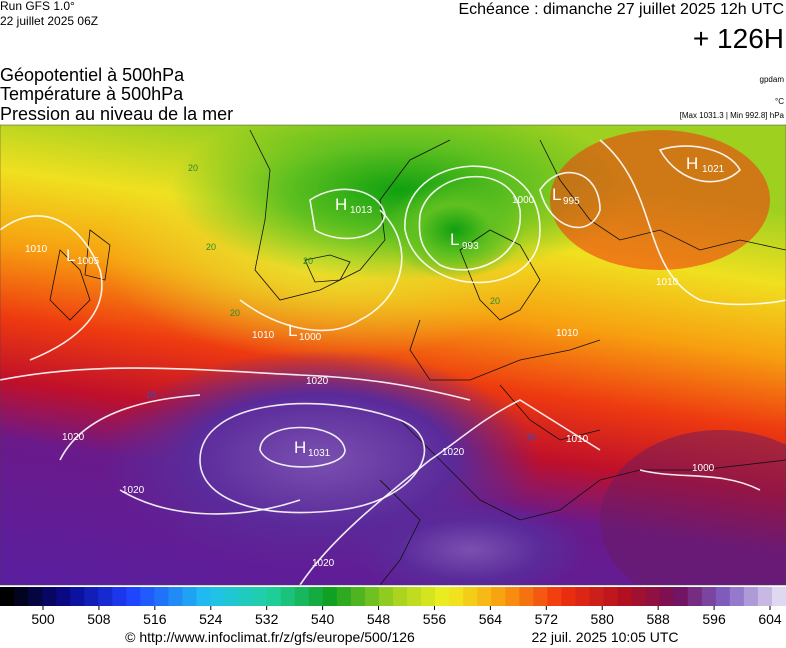 The width and height of the screenshot is (786, 648). Describe the element at coordinates (88, 261) in the screenshot. I see `center-value: 1005` at that location.